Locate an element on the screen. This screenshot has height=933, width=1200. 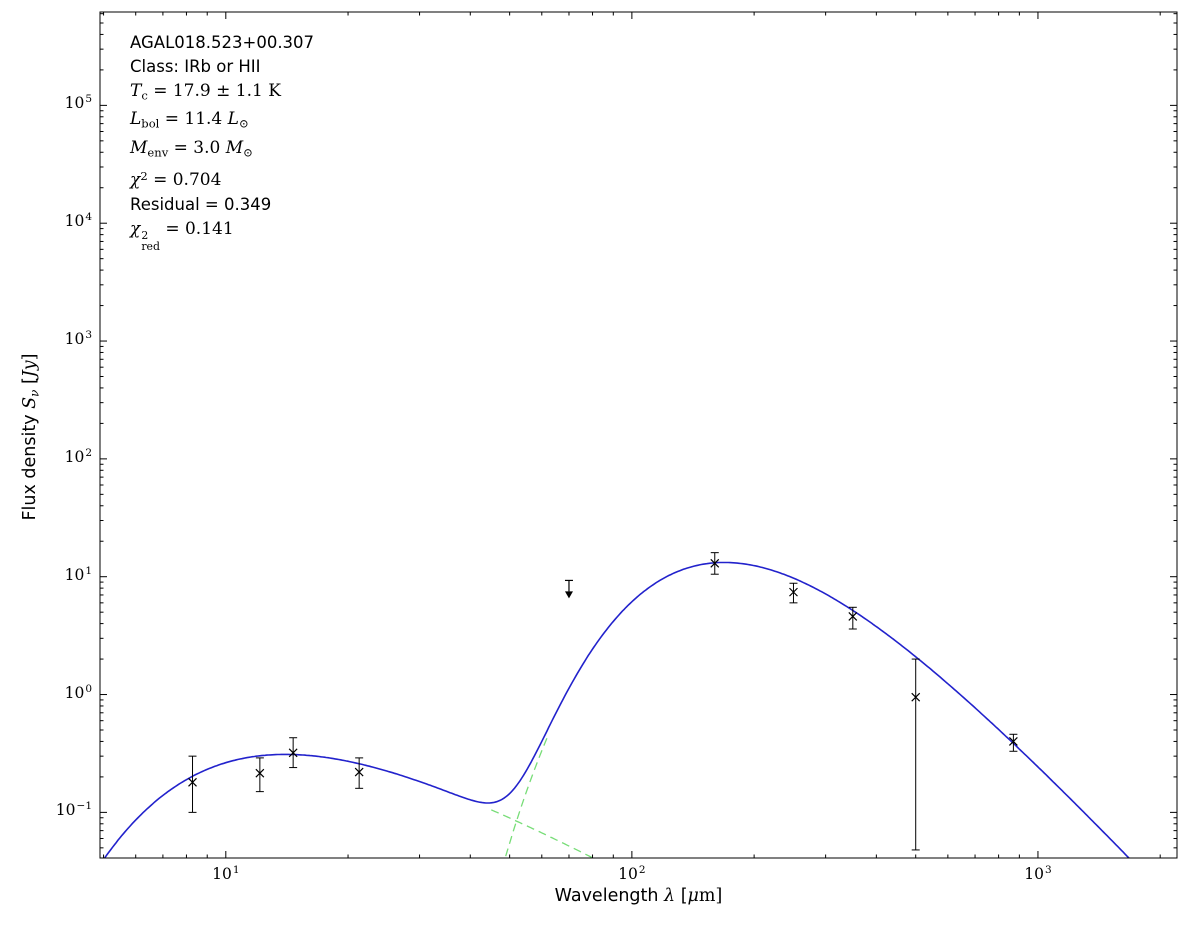
cold-component-curve is located at coordinates (526, 797).